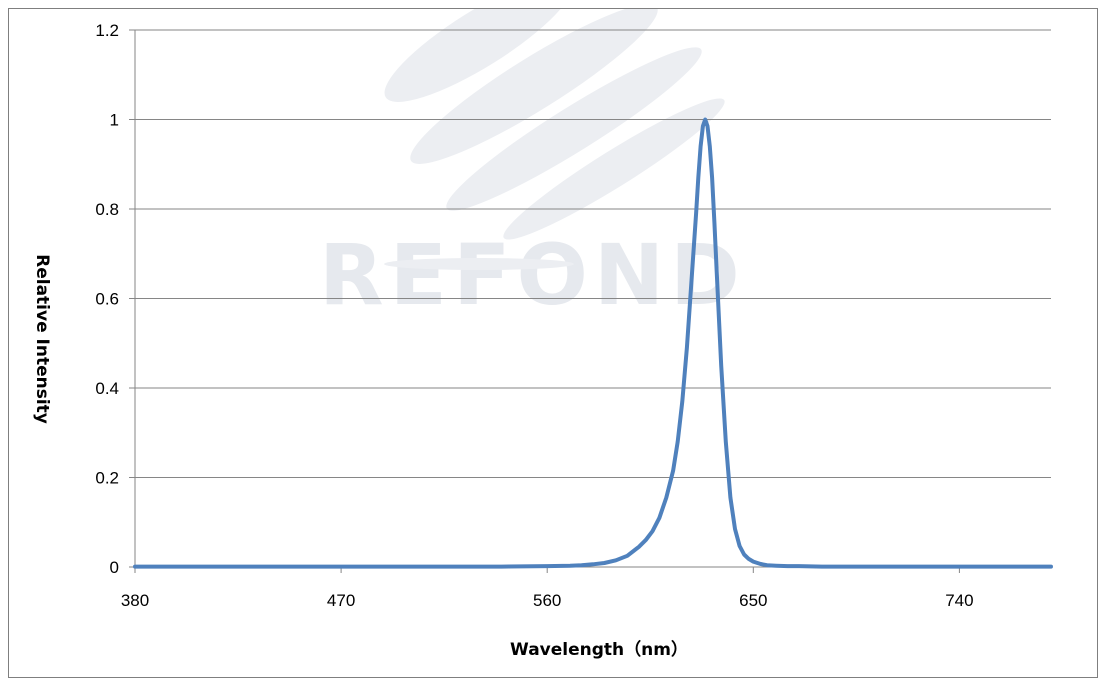 Image resolution: width=1102 pixels, height=684 pixels. What do you see at coordinates (107, 478) in the screenshot?
I see `y-tick-label: 0.2` at bounding box center [107, 478].